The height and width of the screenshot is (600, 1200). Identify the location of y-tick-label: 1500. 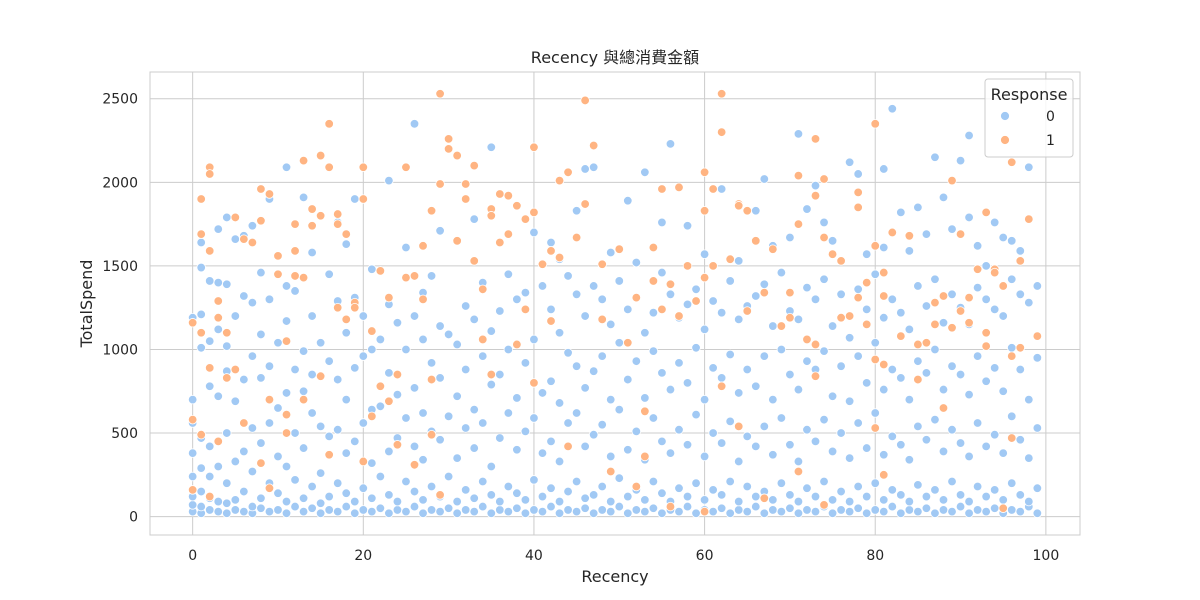
(120, 267).